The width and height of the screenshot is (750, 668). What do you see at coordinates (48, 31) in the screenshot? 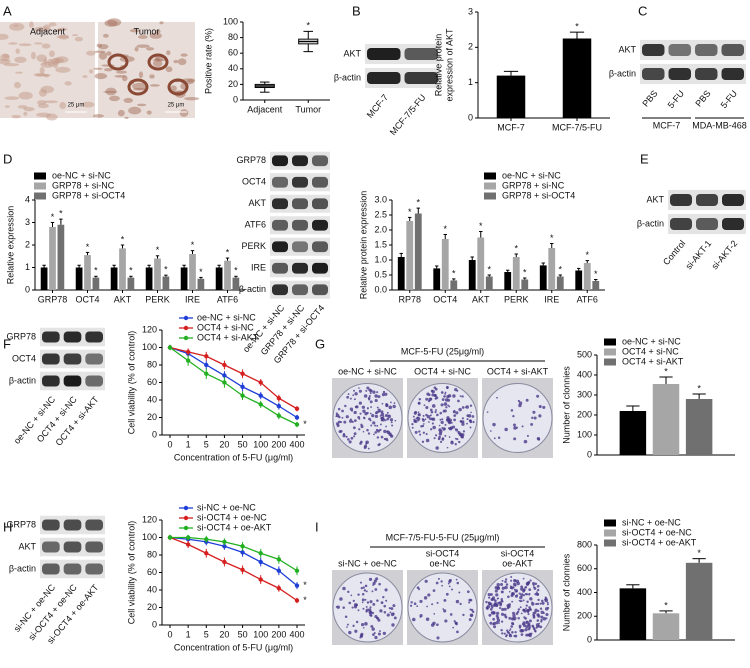
I see `micrograph-label: Adjacent` at bounding box center [48, 31].